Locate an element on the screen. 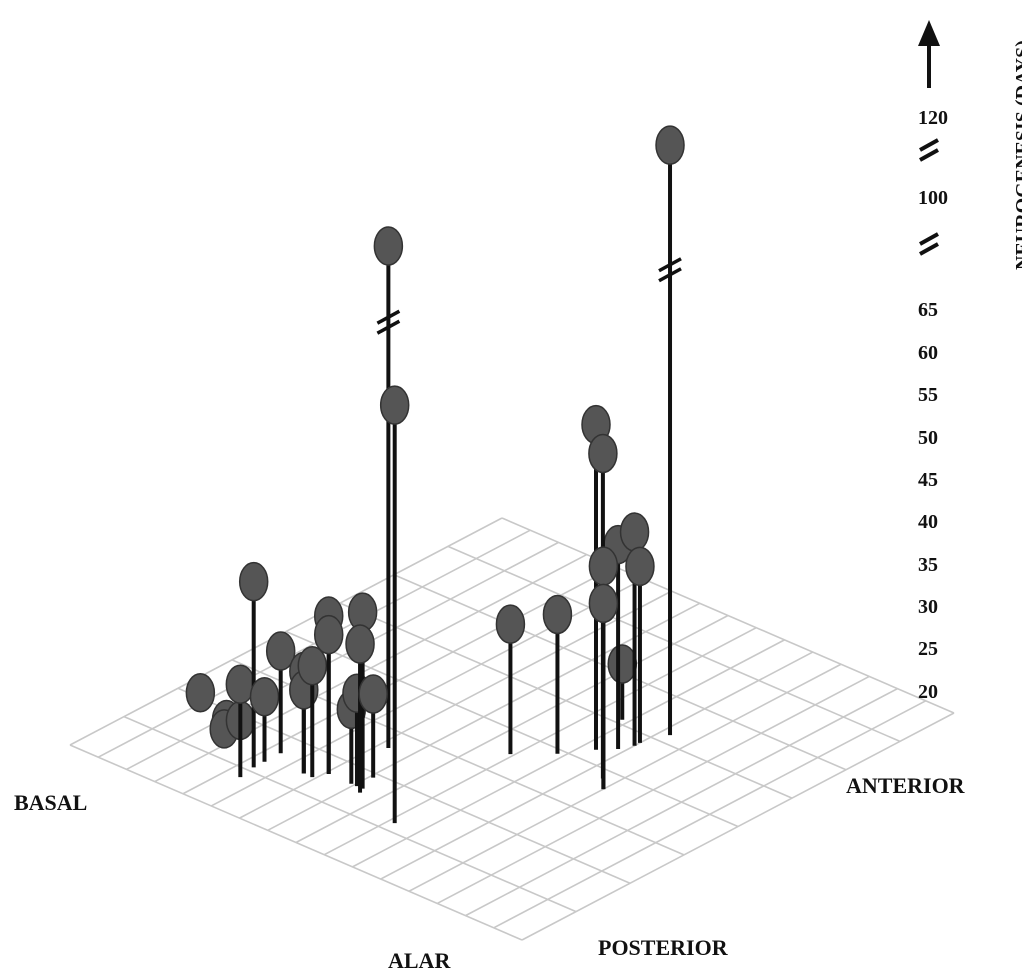  z-tick-label: 55 is located at coordinates (928, 395).